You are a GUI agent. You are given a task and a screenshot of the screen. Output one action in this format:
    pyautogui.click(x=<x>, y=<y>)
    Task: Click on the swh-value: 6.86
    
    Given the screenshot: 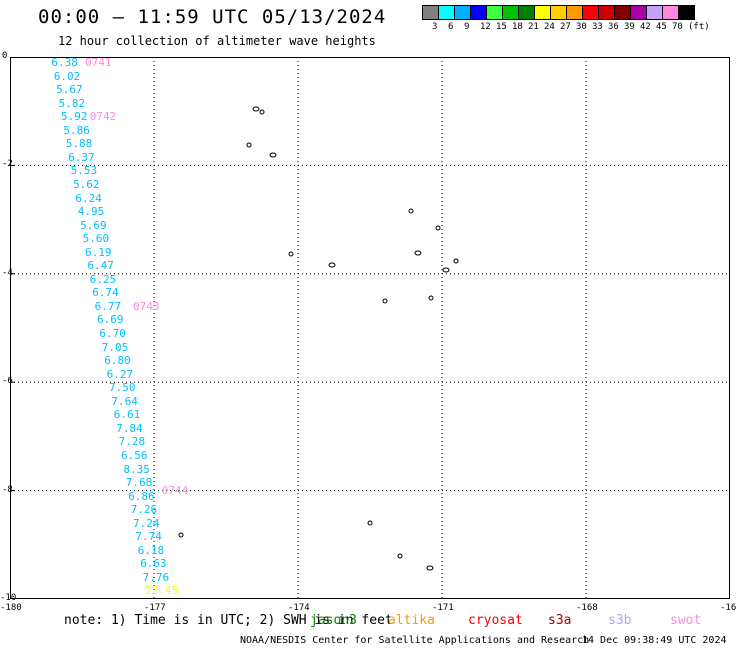 What is the action you would take?
    pyautogui.click(x=141, y=496)
    